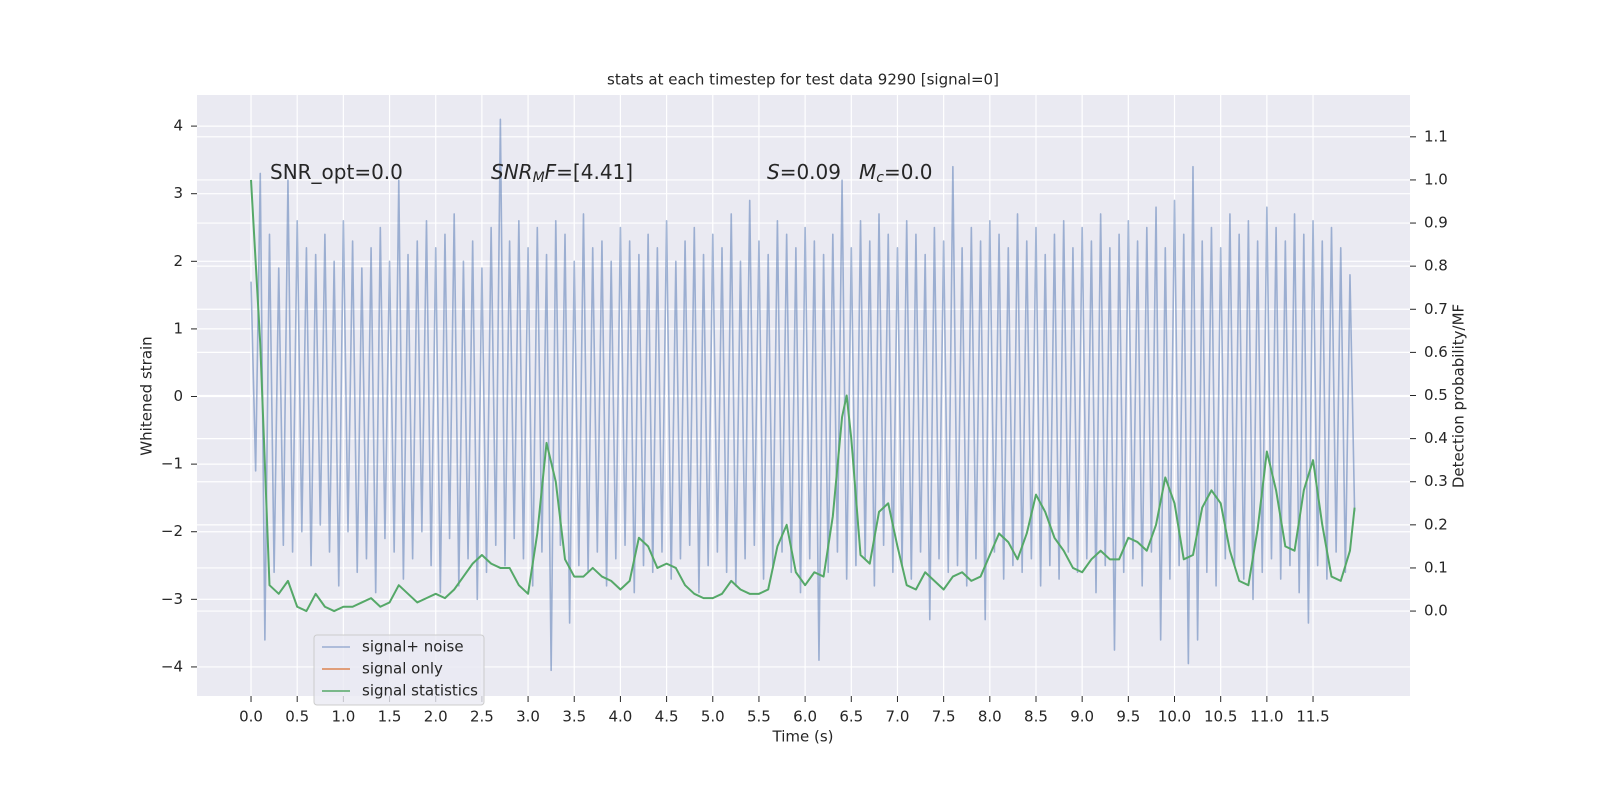  I want to click on y2-tick-label: 0.7, so click(1436, 309).